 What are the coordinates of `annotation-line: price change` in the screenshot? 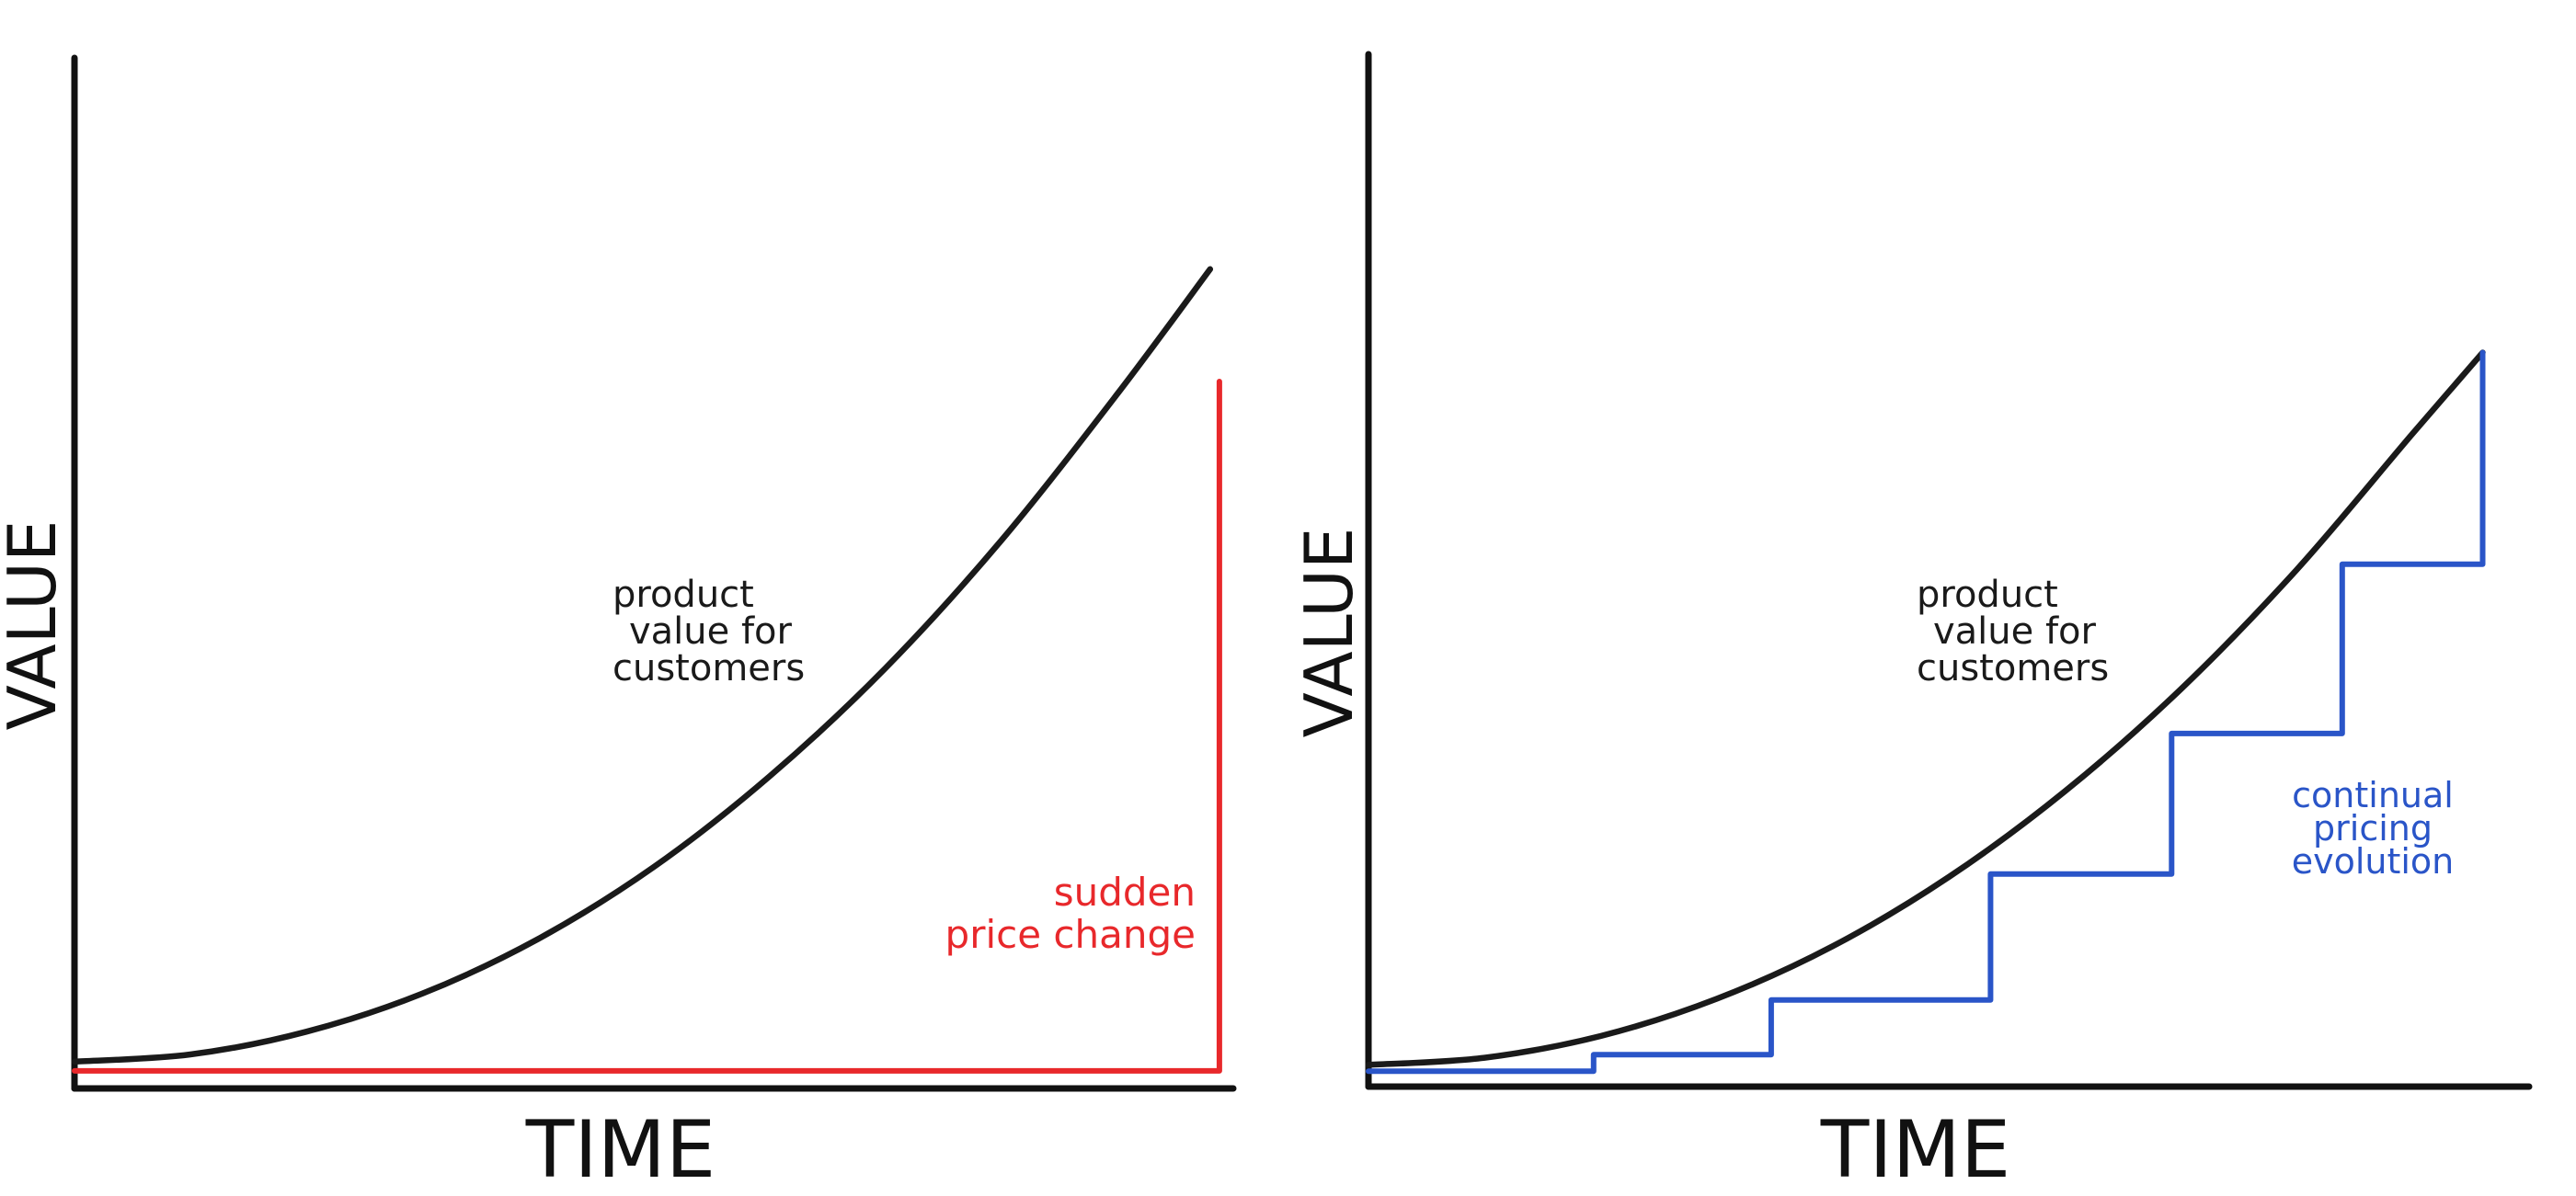 It's located at (1071, 934).